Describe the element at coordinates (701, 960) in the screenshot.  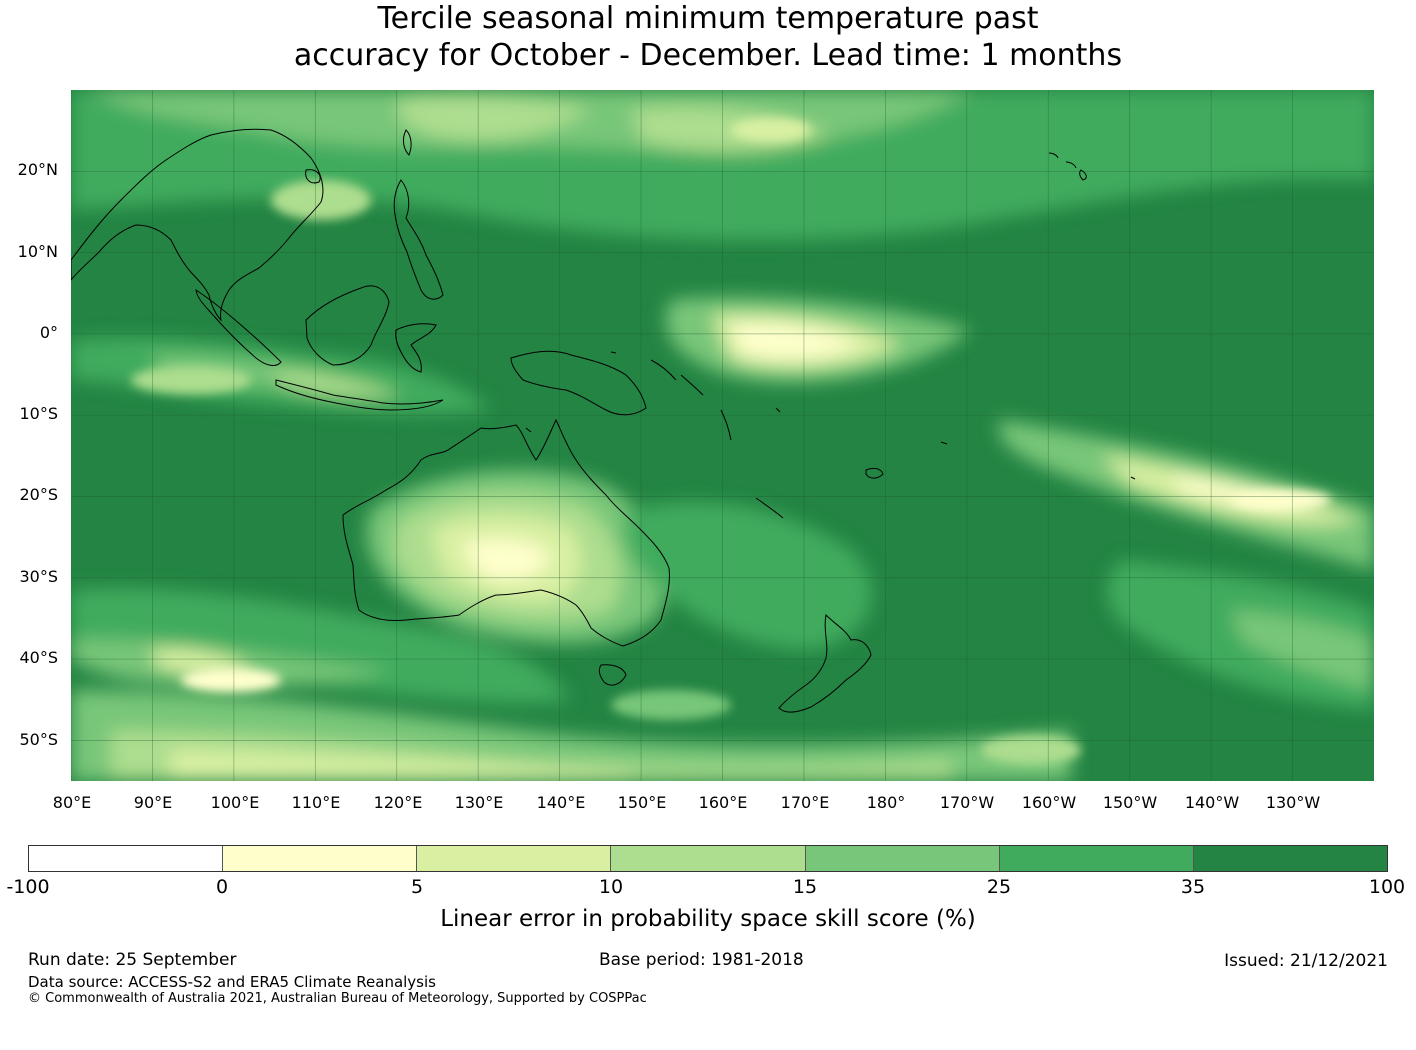
I see `base-period: Base period: 1981-2018` at that location.